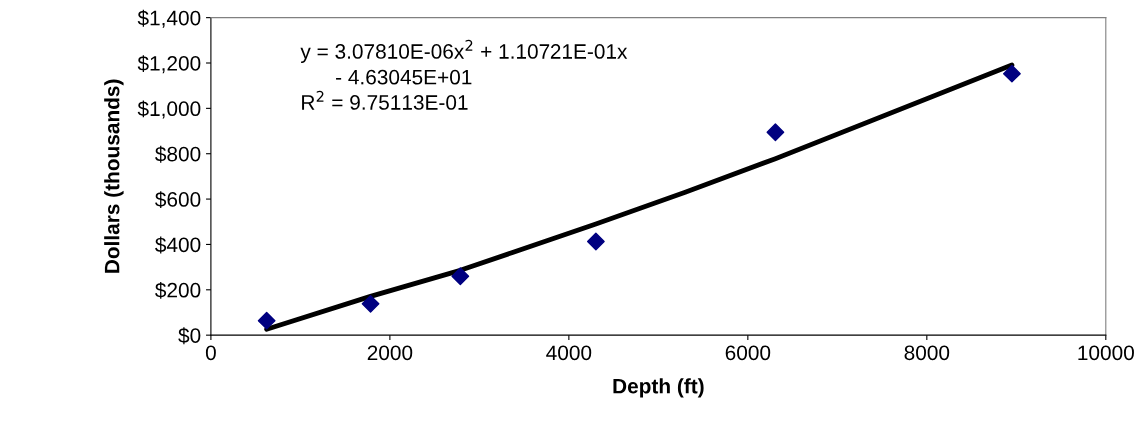 Image resolution: width=1140 pixels, height=441 pixels. What do you see at coordinates (114, 176) in the screenshot?
I see `y-axis-title: Dollars (thousands)` at bounding box center [114, 176].